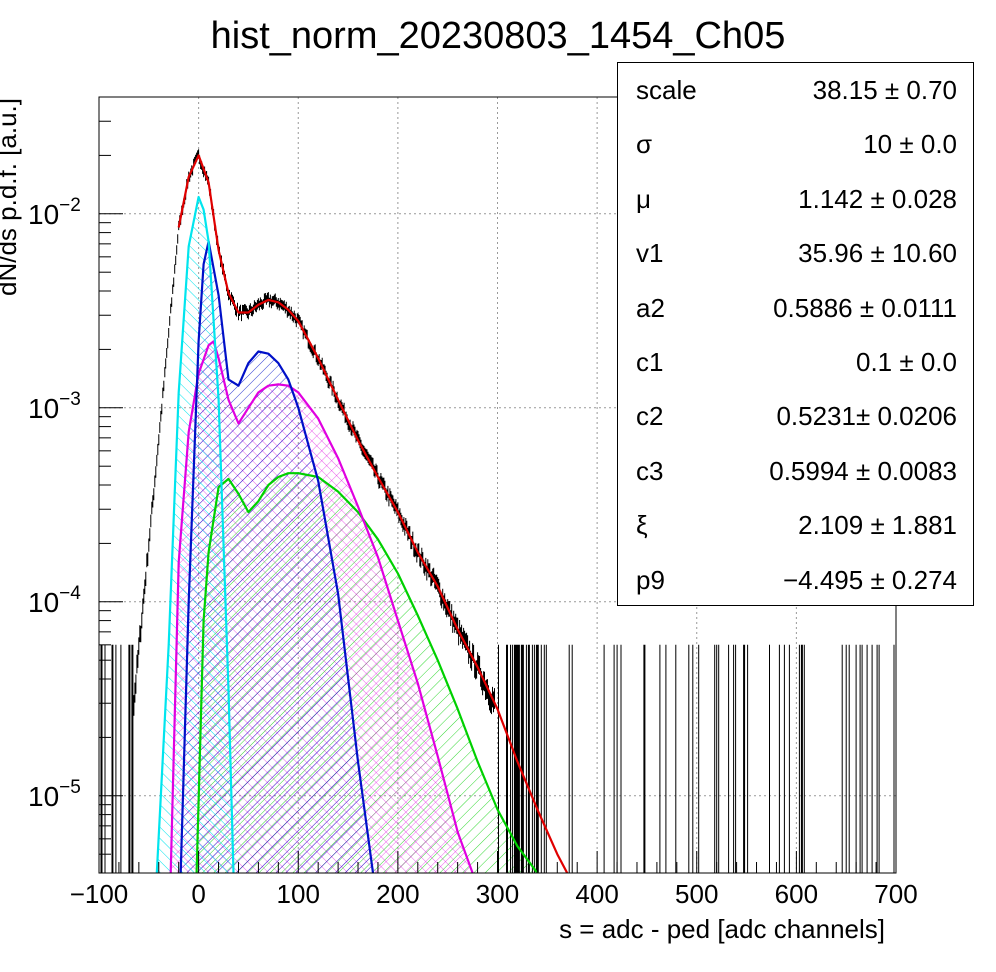 The height and width of the screenshot is (972, 996). What do you see at coordinates (877, 253) in the screenshot?
I see `stats-value: 35.96 ± 10.60` at bounding box center [877, 253].